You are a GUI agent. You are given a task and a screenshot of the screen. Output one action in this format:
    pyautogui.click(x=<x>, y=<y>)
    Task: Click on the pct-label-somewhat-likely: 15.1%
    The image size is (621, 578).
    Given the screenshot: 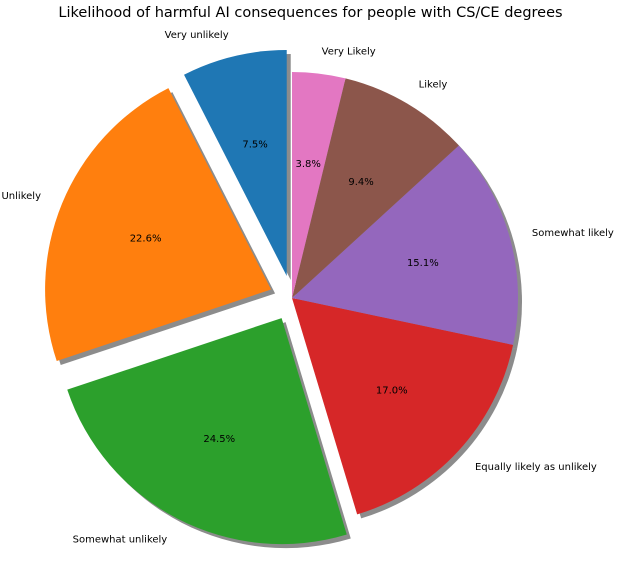 What is the action you would take?
    pyautogui.click(x=423, y=263)
    